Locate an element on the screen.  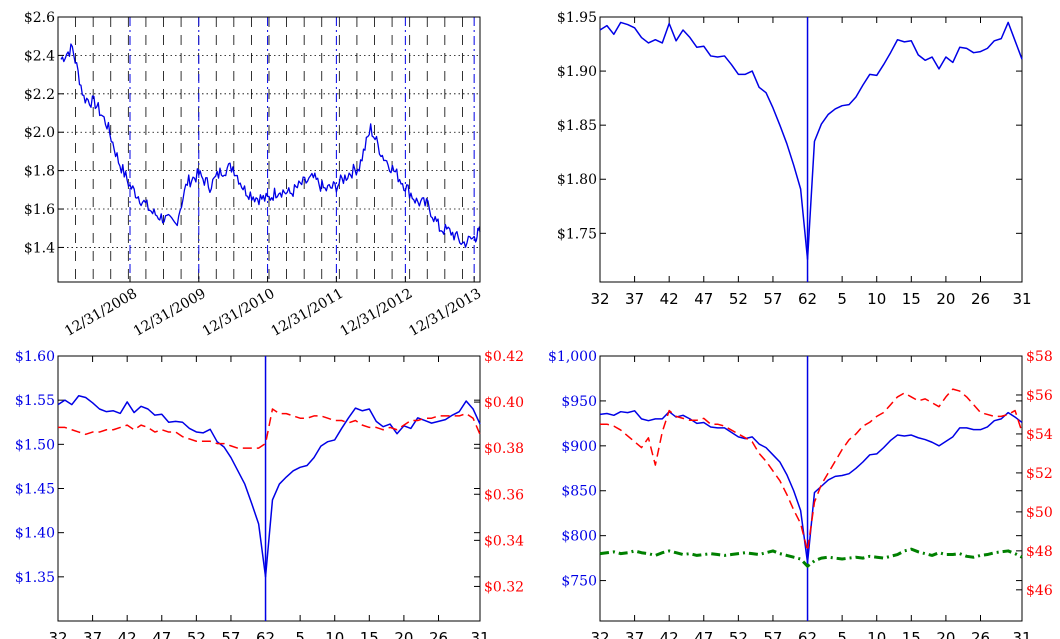
y-tick-label: $900 is located at coordinates (579, 447).